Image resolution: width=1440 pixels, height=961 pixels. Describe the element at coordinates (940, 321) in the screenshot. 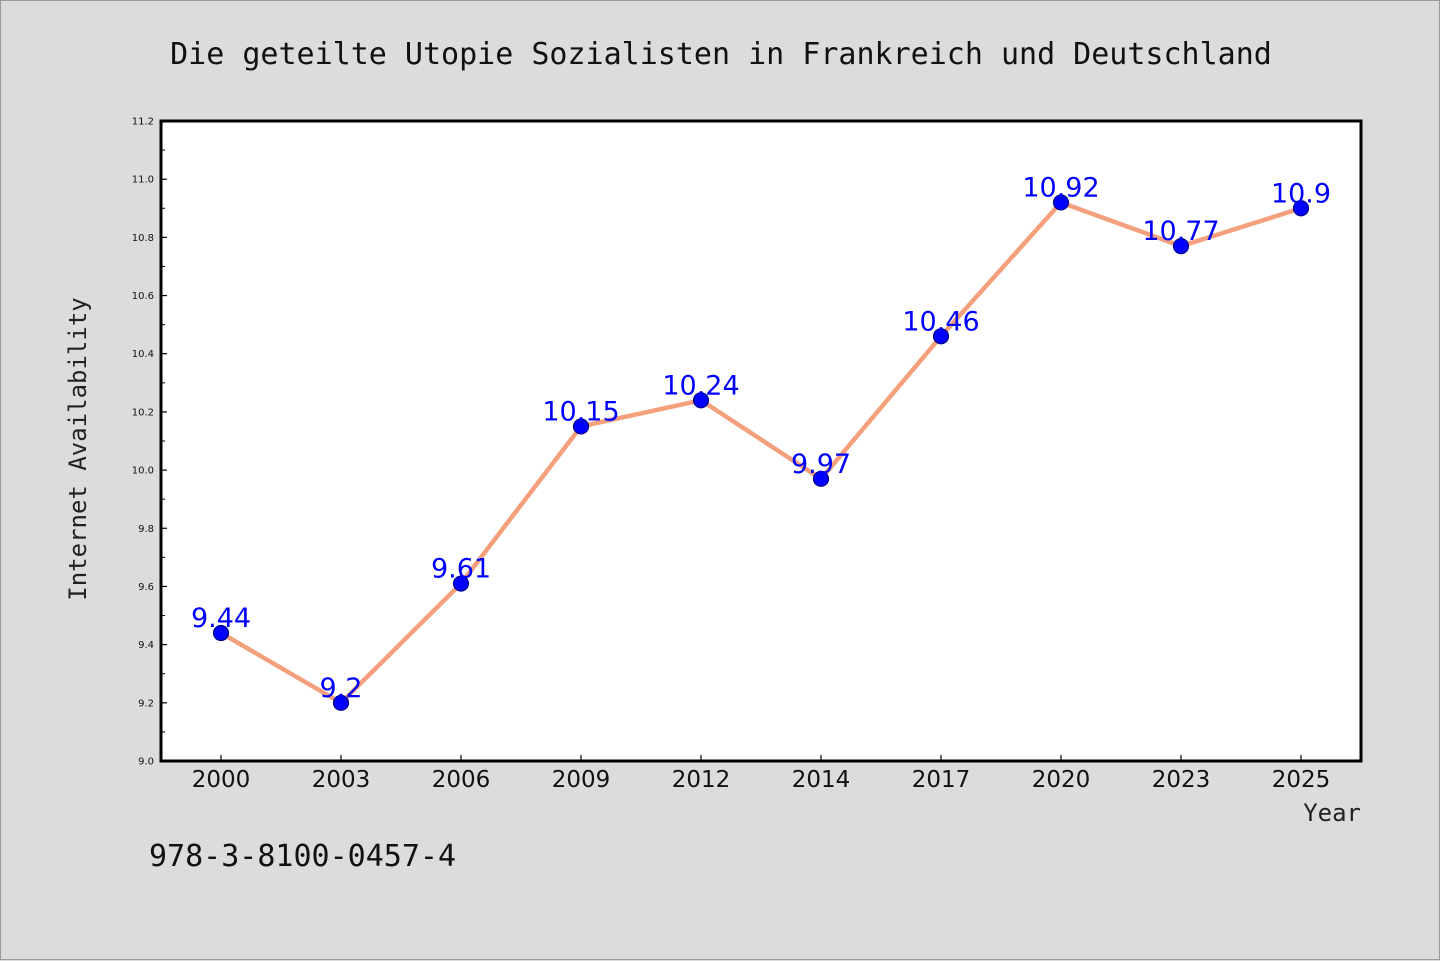

I see `data-label: 10.46` at that location.